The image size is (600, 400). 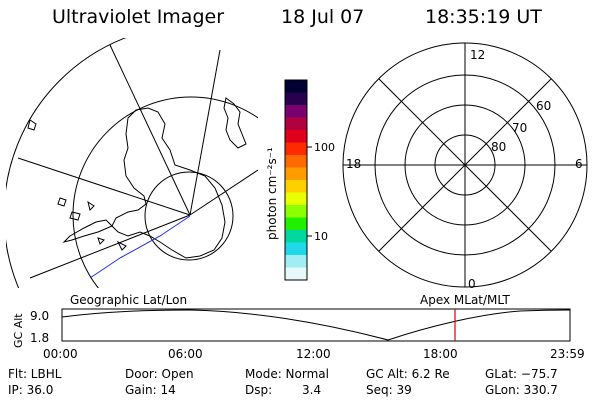 I want to click on mlt-label-0: 0, so click(x=472, y=284).